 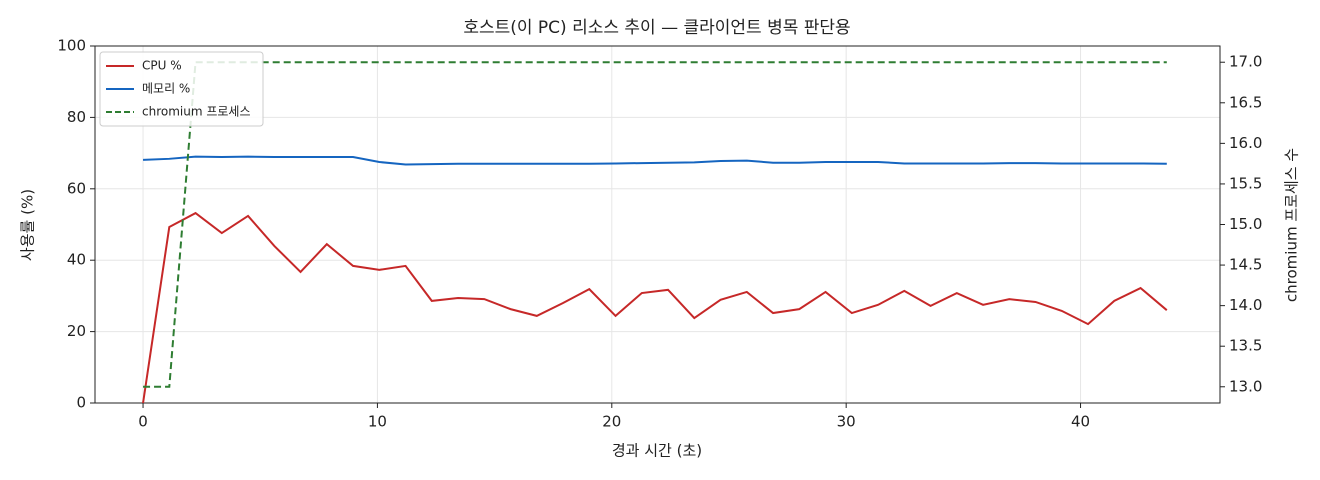 I want to click on y2-tick-label: 15.0, so click(x=1245, y=224).